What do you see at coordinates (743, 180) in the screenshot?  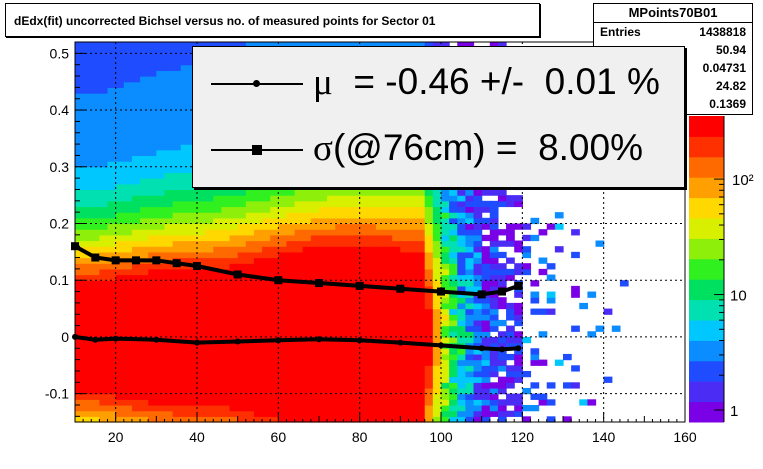 I see `colorbar-label: 10²` at bounding box center [743, 180].